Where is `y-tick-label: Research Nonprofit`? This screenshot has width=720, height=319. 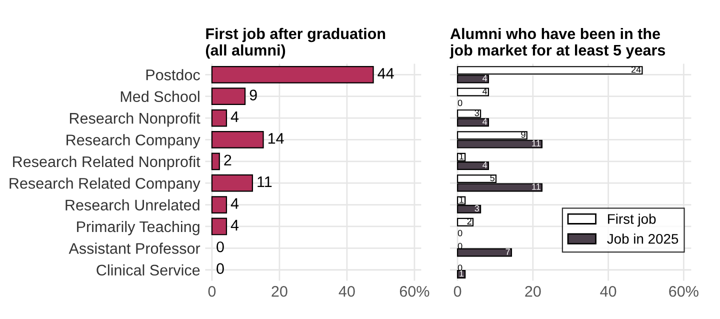 y-tick-label: Research Nonprofit is located at coordinates (135, 119).